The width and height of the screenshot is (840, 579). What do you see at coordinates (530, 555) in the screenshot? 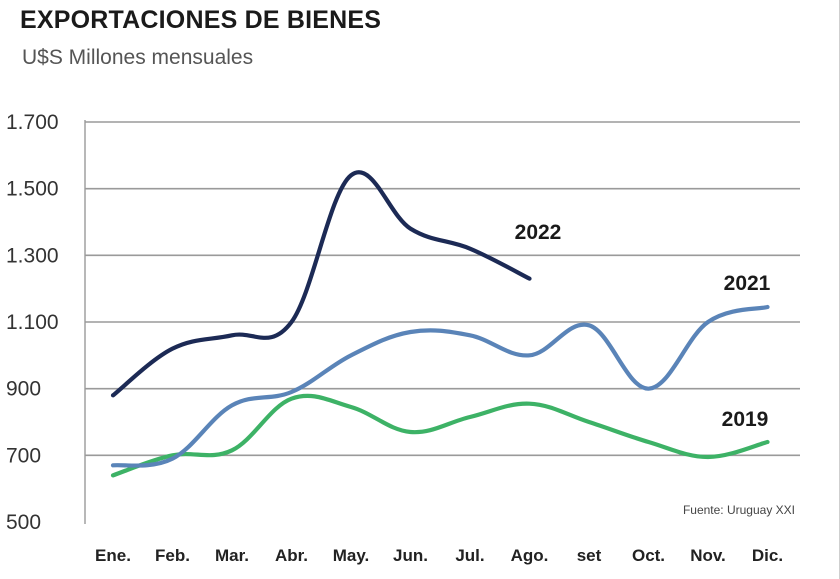
I see `x-tick-label: Ago.` at bounding box center [530, 555].